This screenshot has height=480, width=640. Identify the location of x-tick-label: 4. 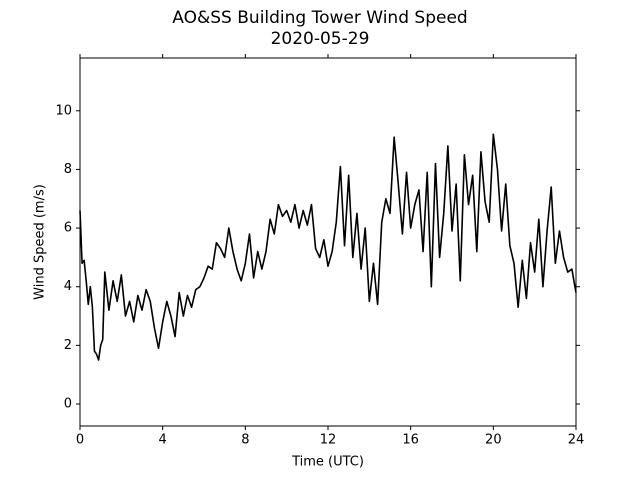
(163, 440).